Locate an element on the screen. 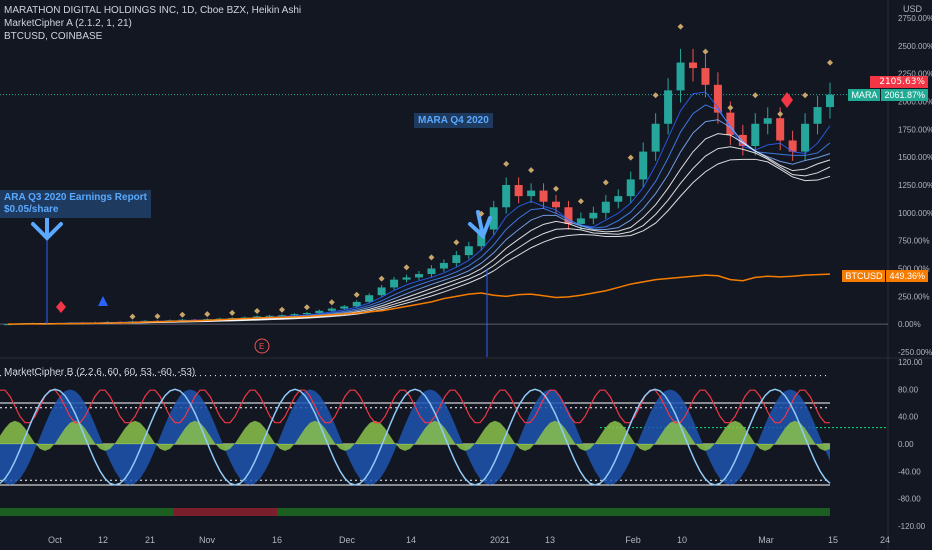  x-axis-label: Feb is located at coordinates (633, 540).